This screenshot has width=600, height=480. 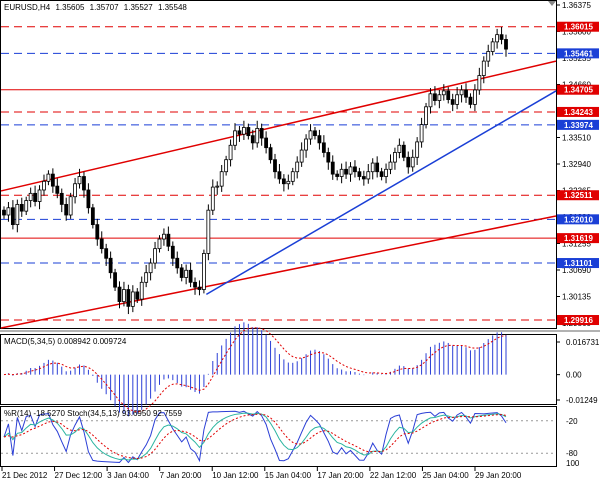 What do you see at coordinates (576, 297) in the screenshot?
I see `price-tick-label: 1.30135` at bounding box center [576, 297].